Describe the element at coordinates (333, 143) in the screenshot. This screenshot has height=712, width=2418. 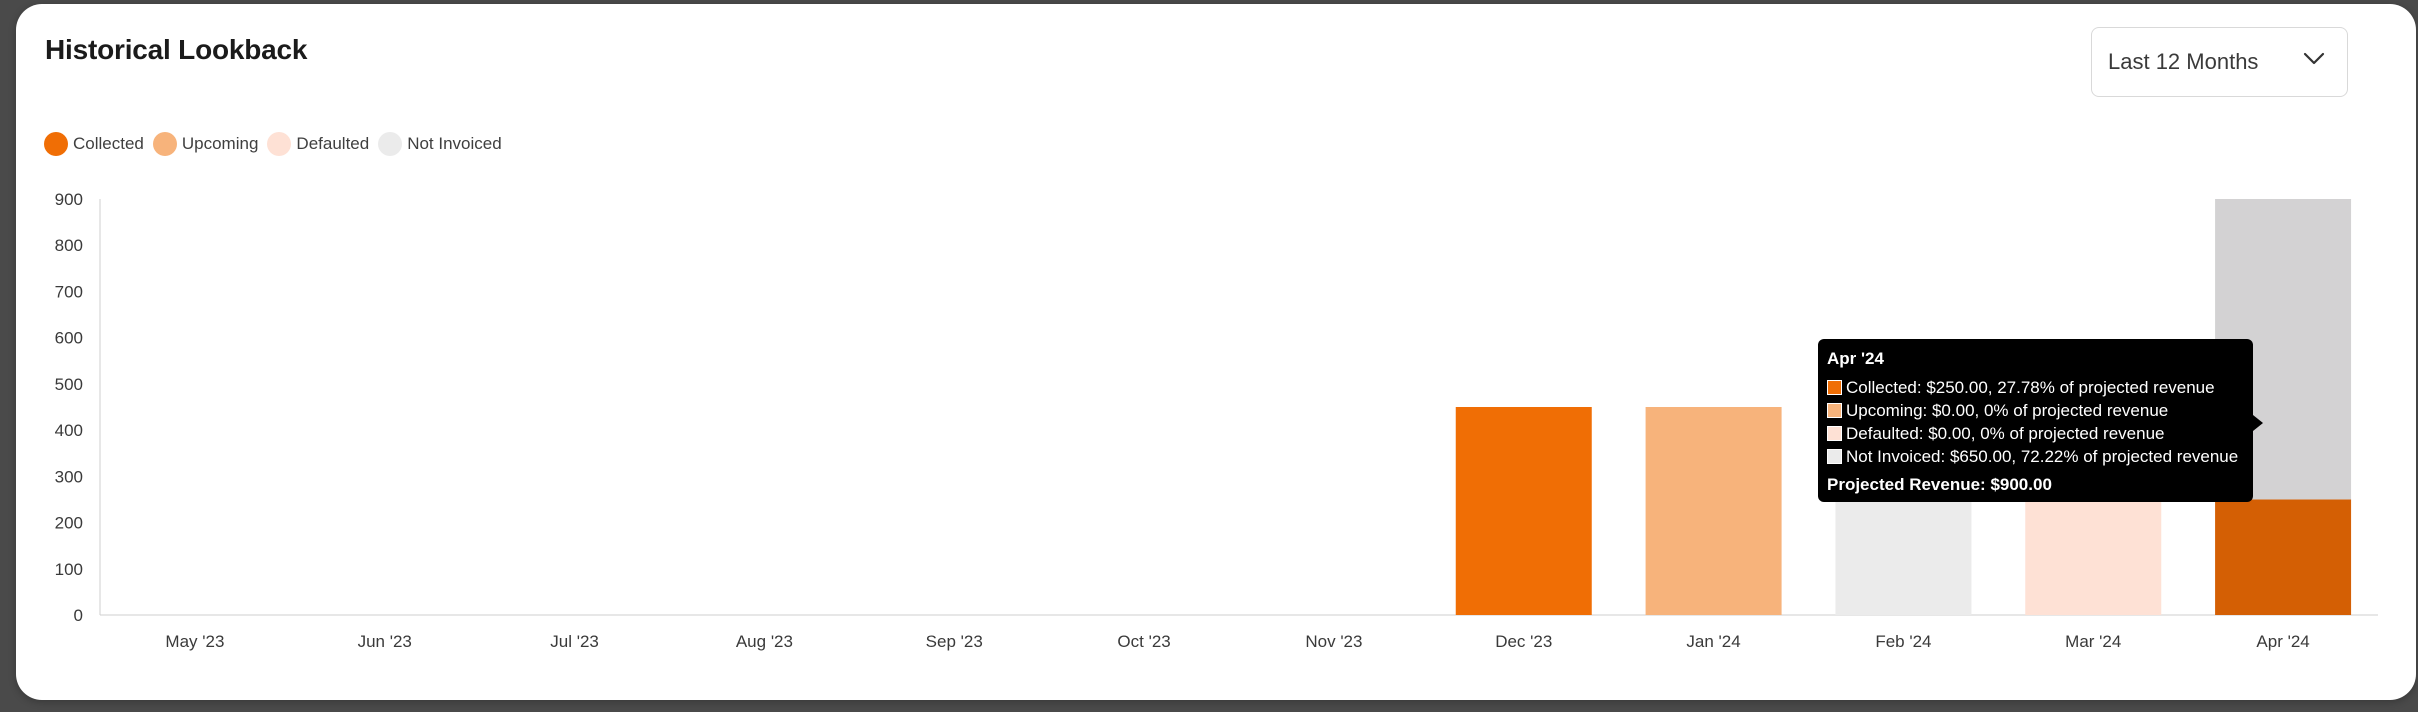
I see `legend-label: Defaulted` at that location.